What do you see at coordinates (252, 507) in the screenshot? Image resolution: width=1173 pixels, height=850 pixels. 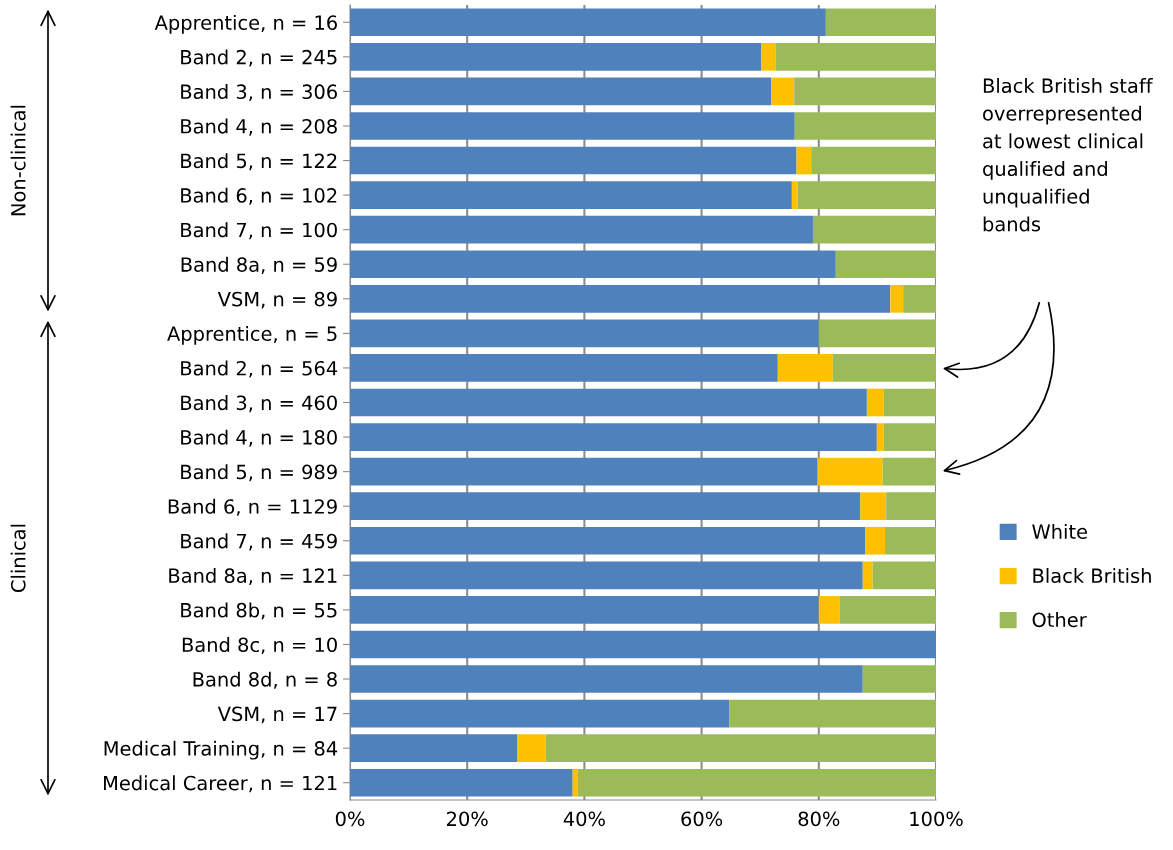 I see `y-tick-label: Band 6, n = 1129` at bounding box center [252, 507].